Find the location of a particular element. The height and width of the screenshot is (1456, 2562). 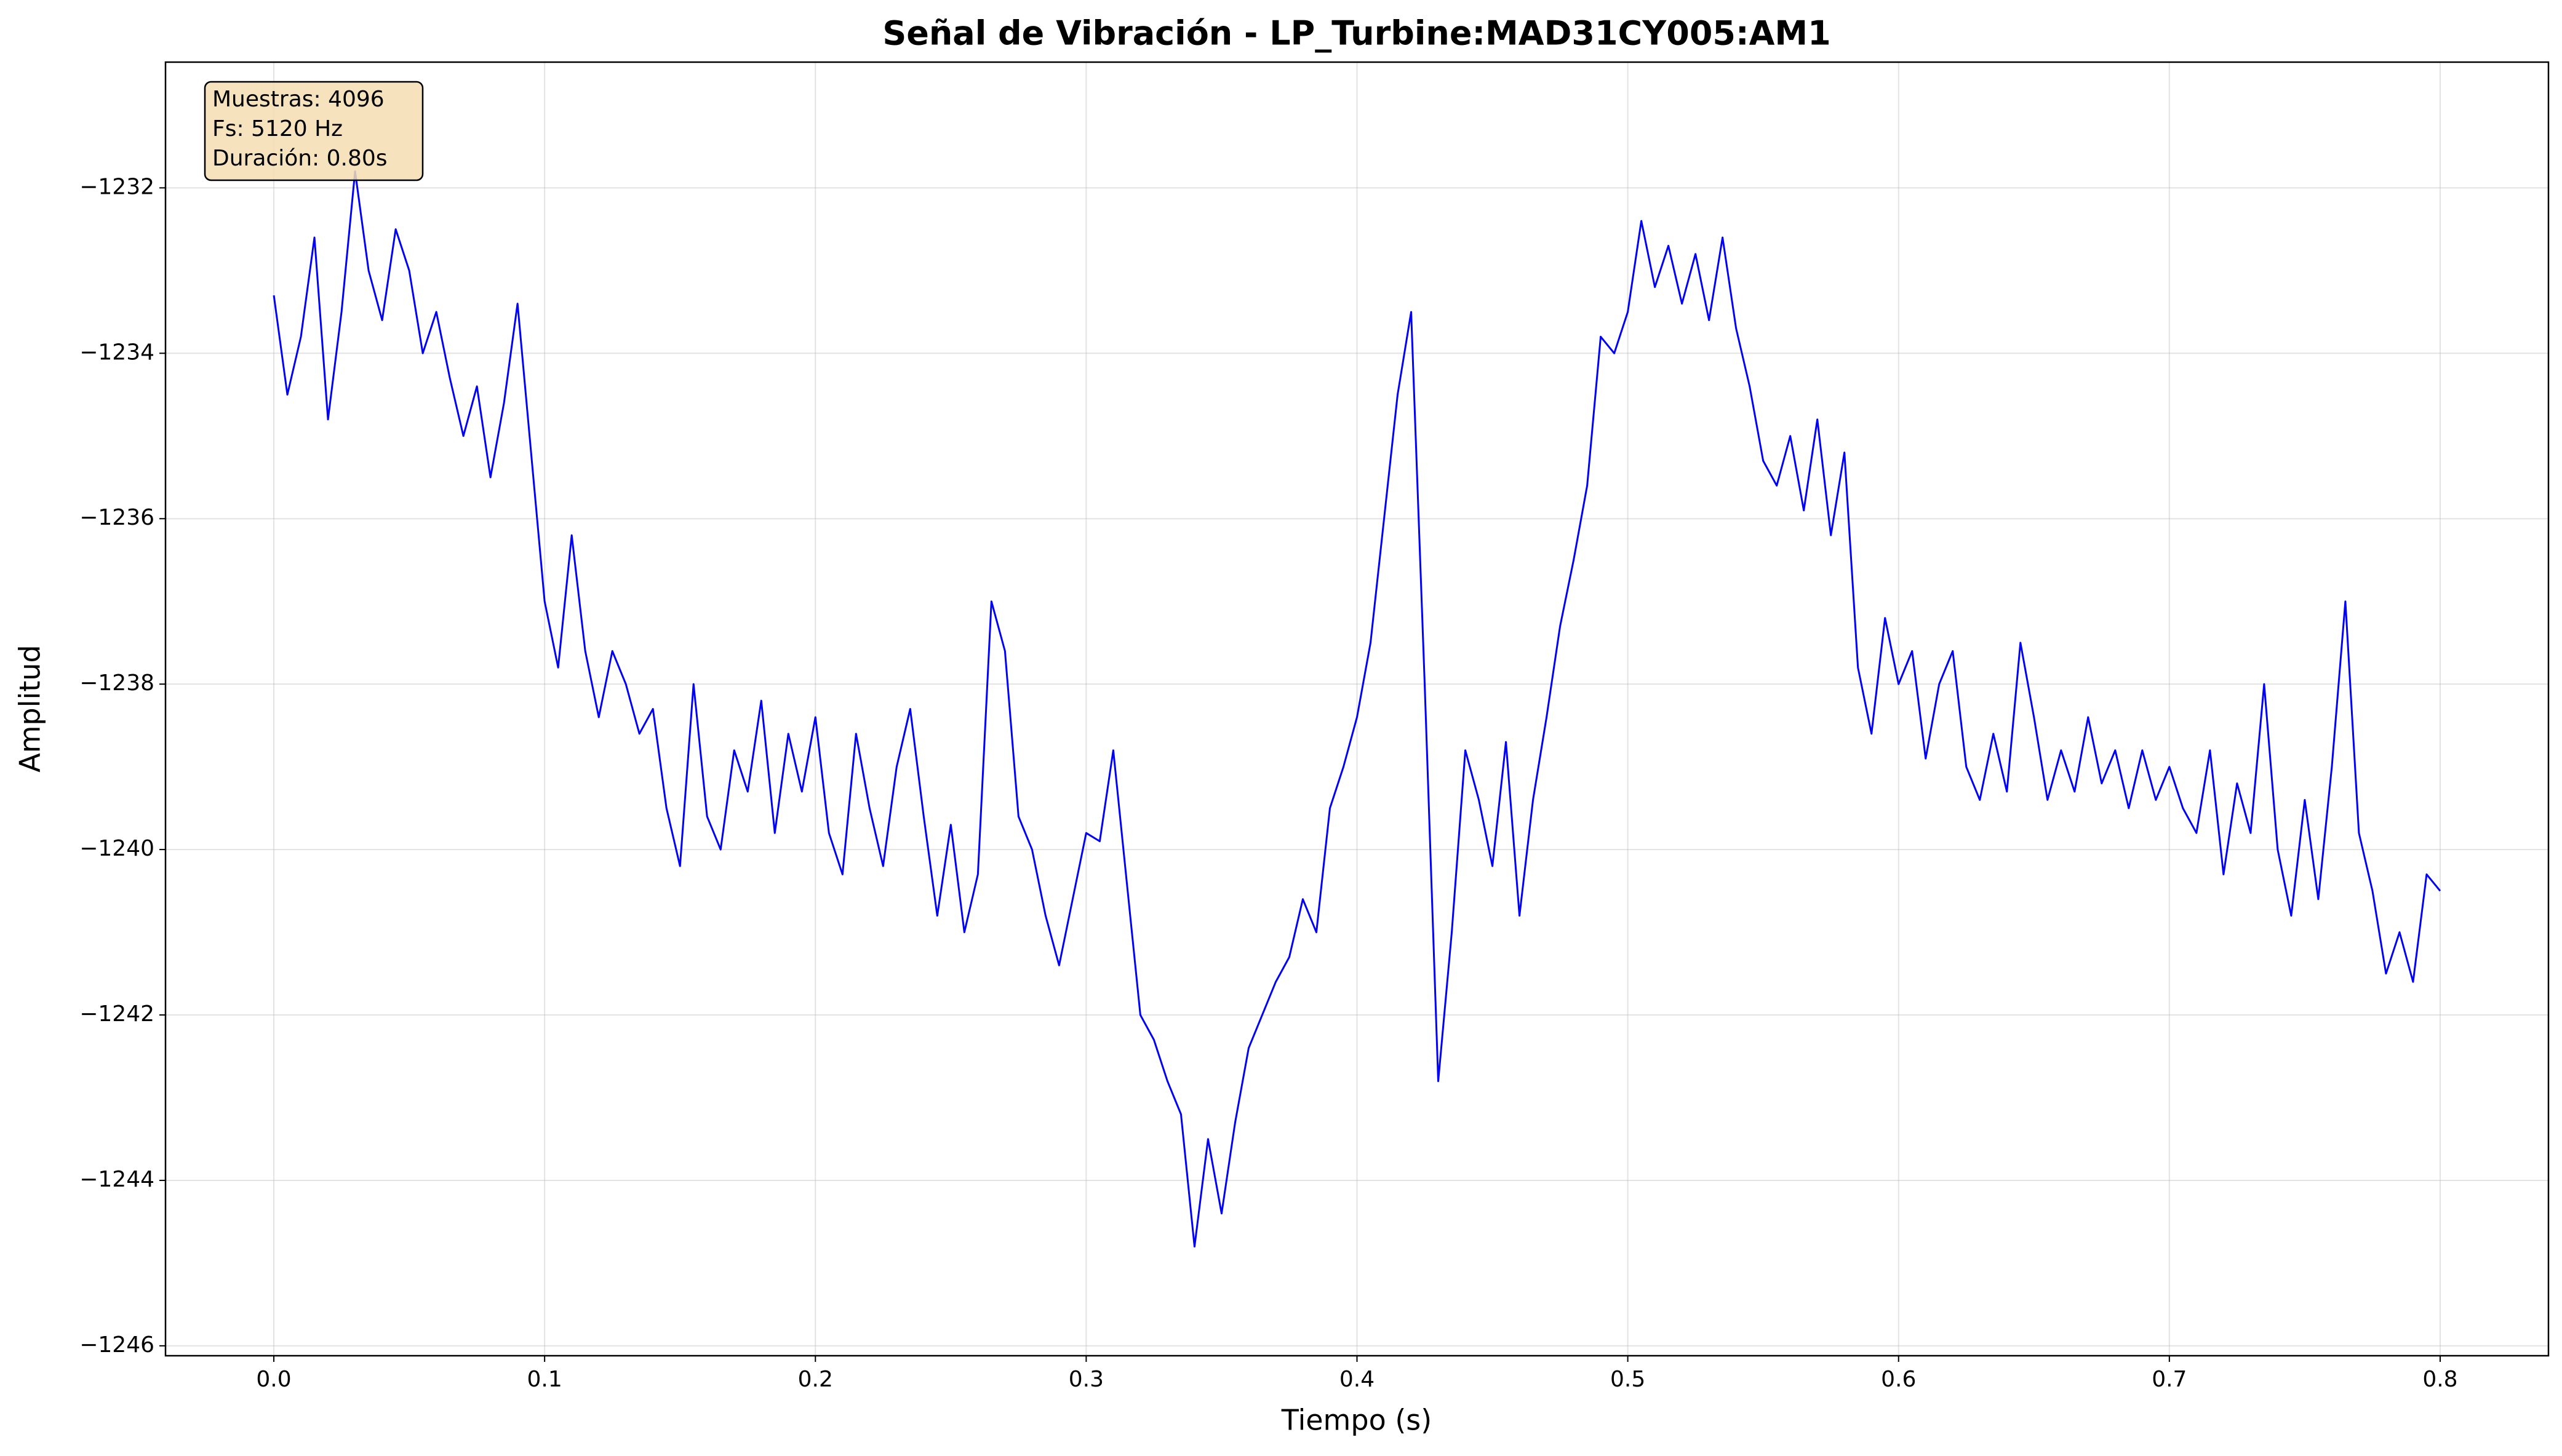

y-tick-label: −1240 is located at coordinates (116, 848).